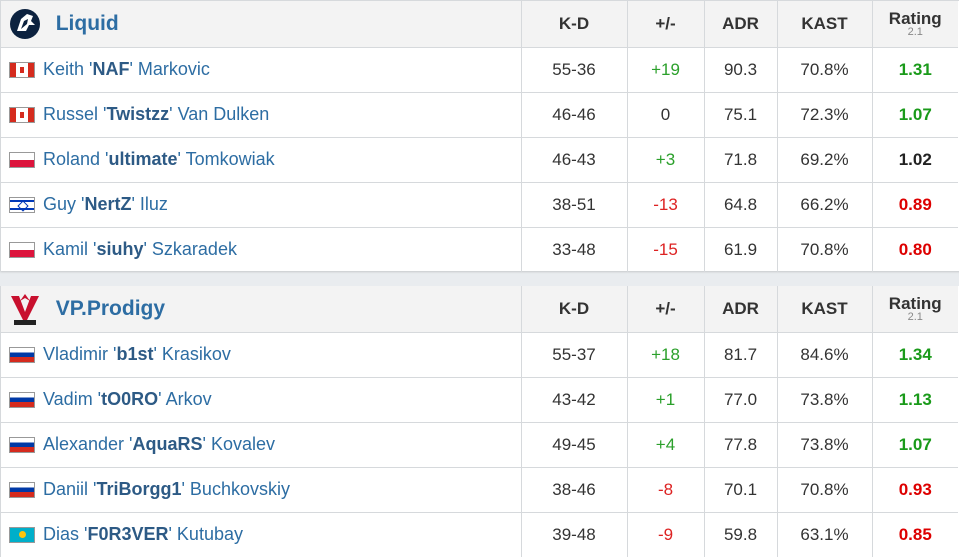 This screenshot has height=557, width=959. Describe the element at coordinates (156, 114) in the screenshot. I see `player-name: Russel 'Twistzz' Van Dulken` at that location.